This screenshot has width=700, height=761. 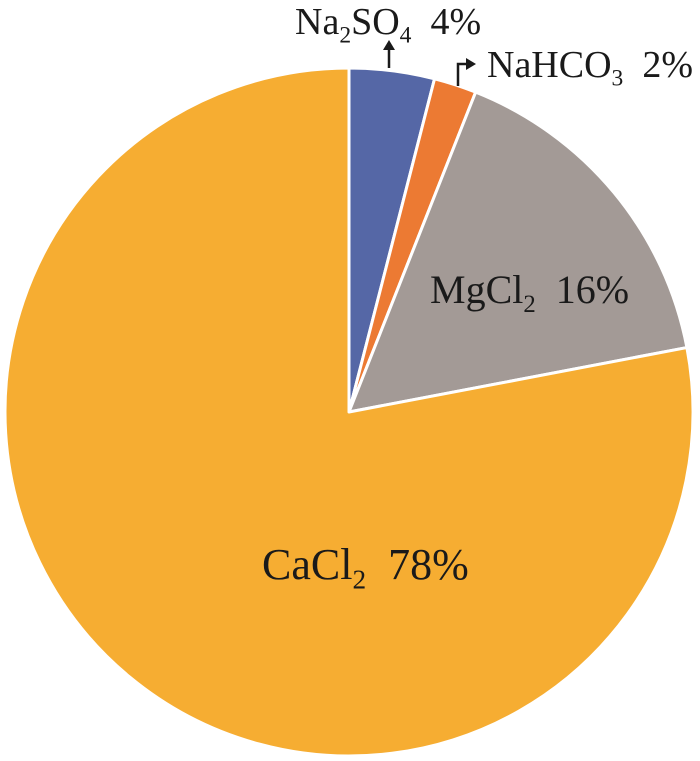 I want to click on slice-label-na2so4: Na2SO4 4%, so click(x=388, y=24).